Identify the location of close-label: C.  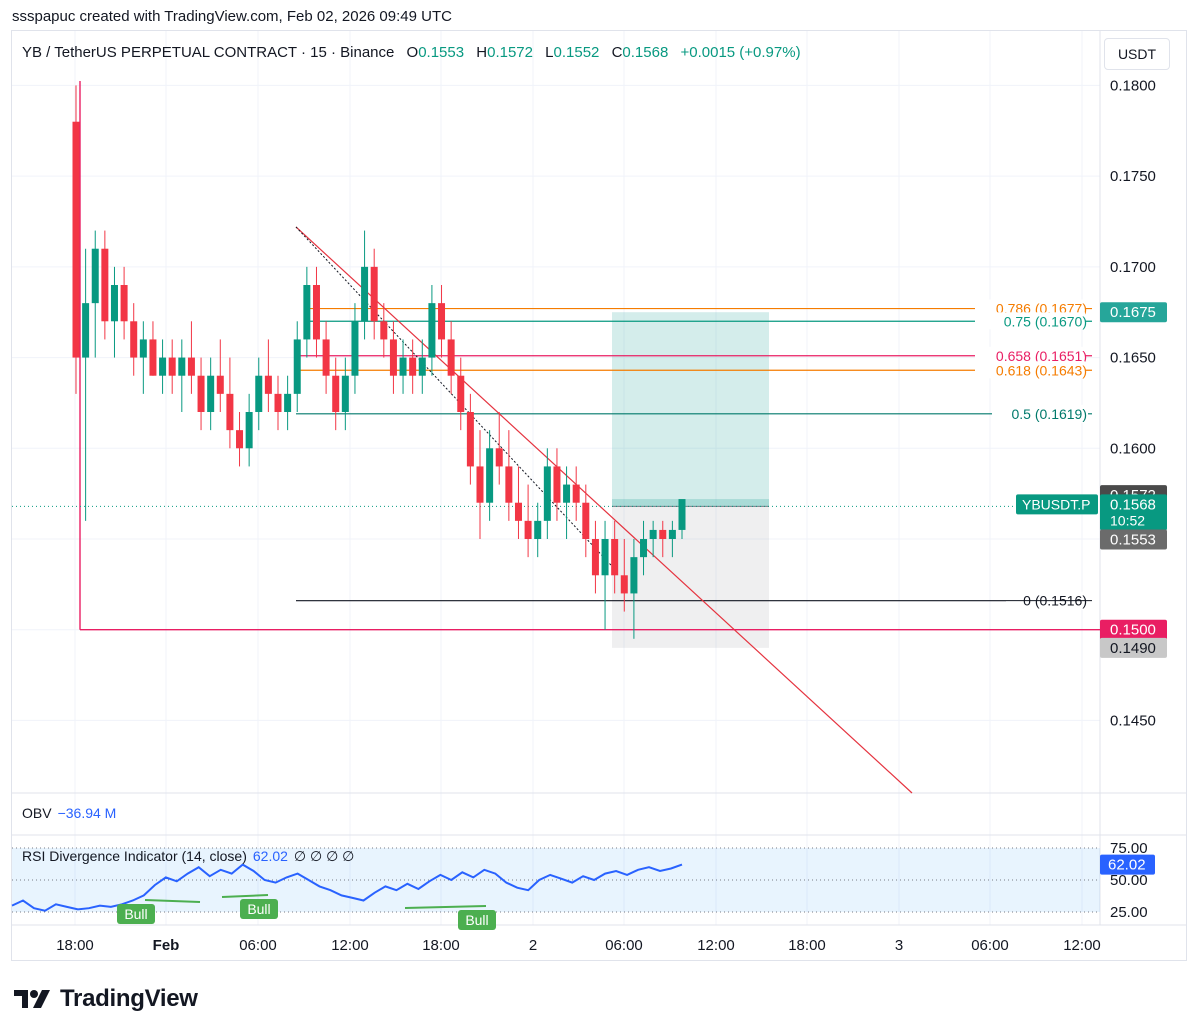
(617, 52).